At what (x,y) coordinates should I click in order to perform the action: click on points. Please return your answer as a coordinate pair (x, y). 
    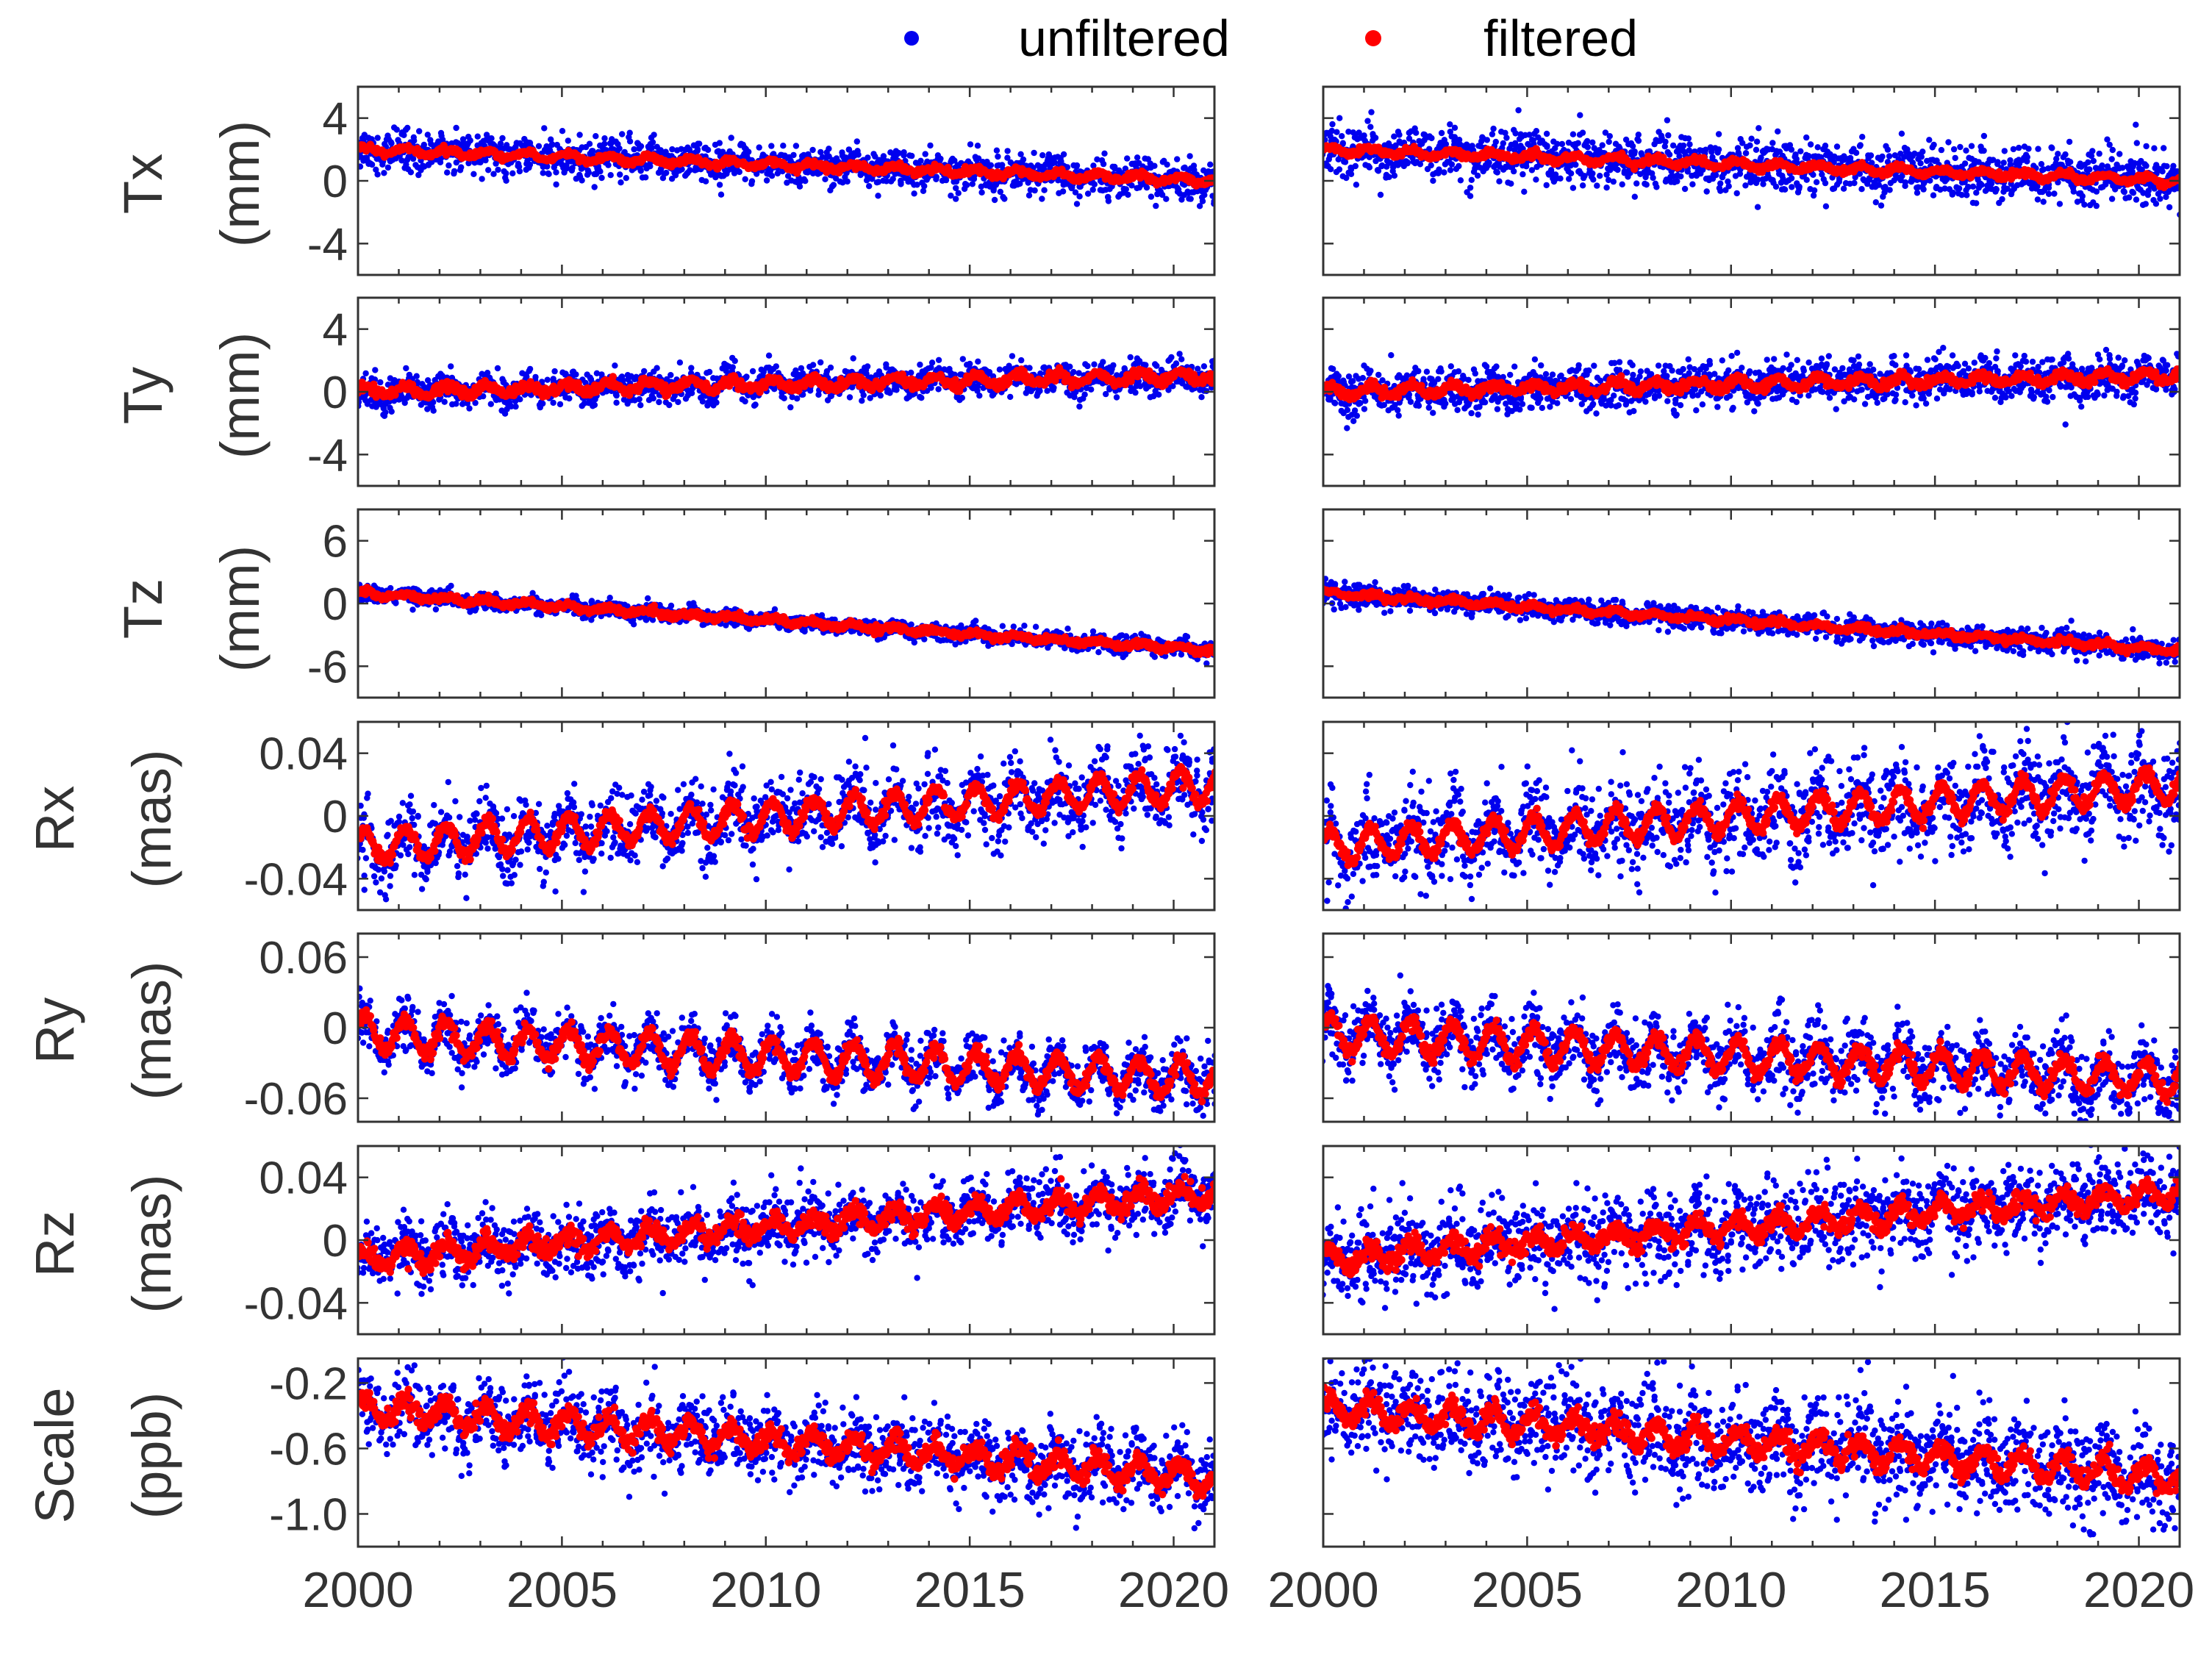
    Looking at the image, I should click on (1751, 163).